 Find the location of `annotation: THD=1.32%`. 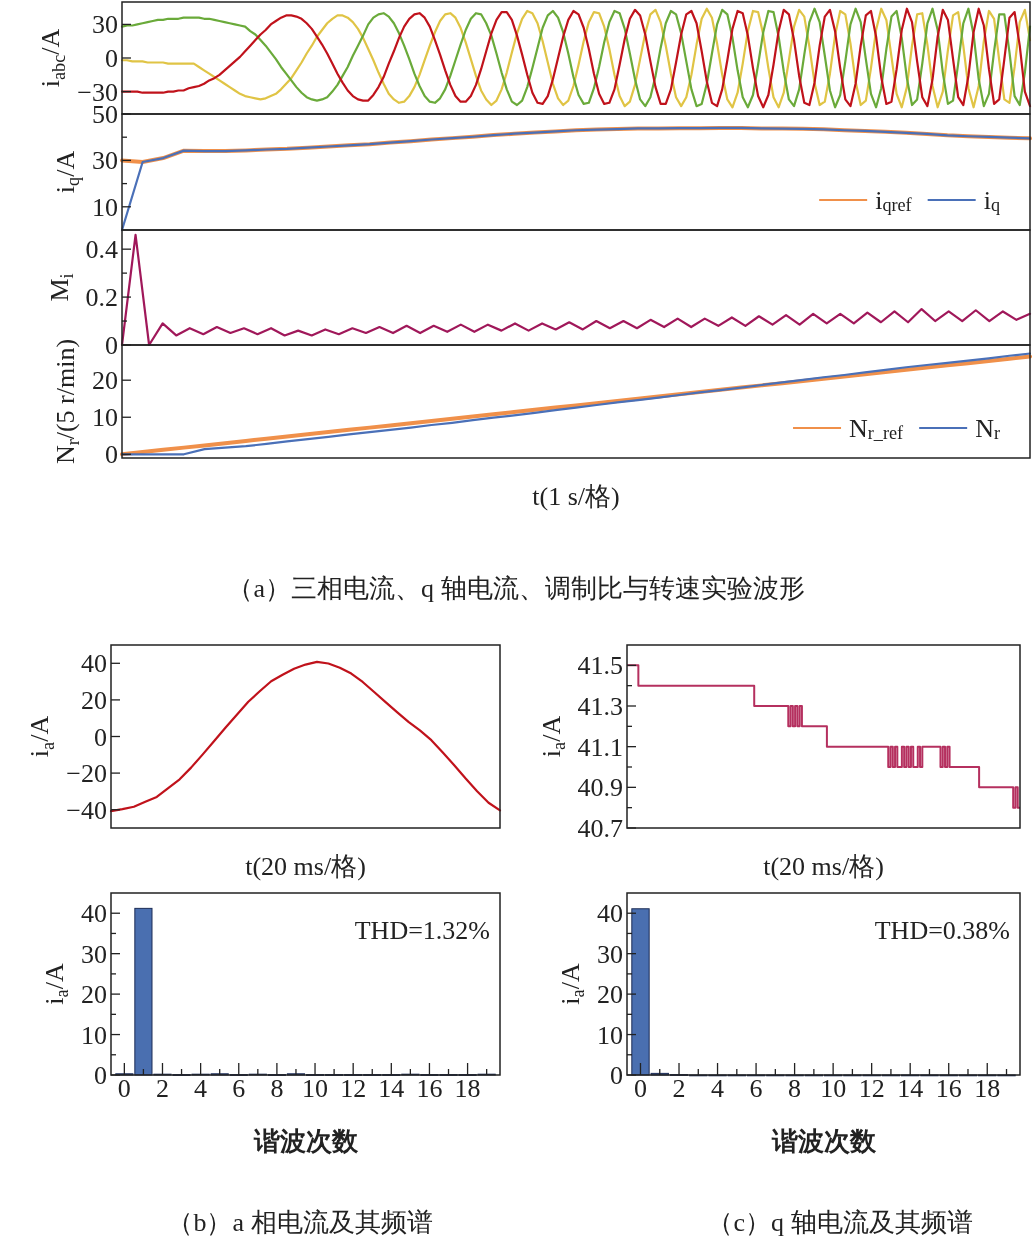

annotation: THD=1.32% is located at coordinates (422, 930).